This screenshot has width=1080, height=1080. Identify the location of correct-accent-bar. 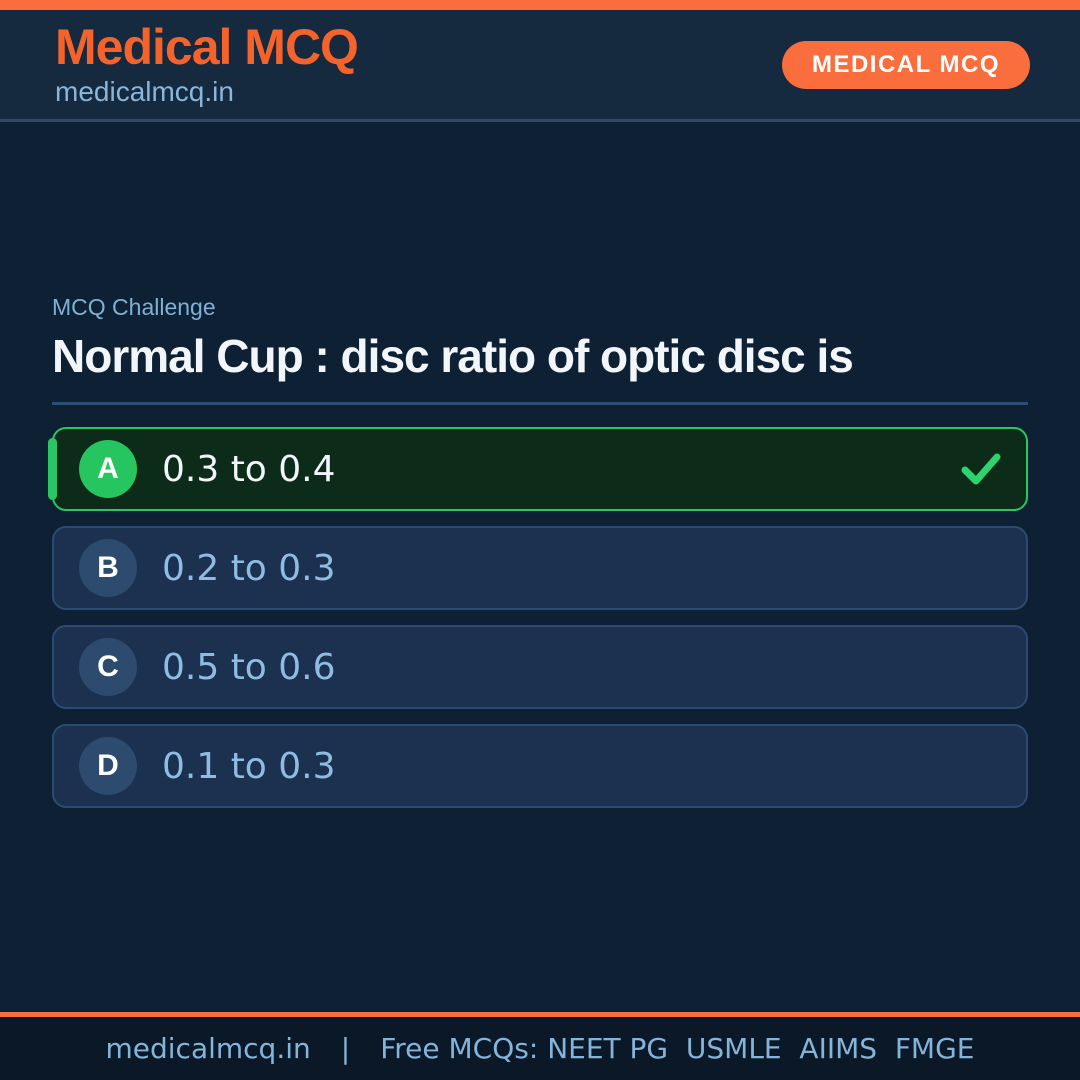
(52, 469).